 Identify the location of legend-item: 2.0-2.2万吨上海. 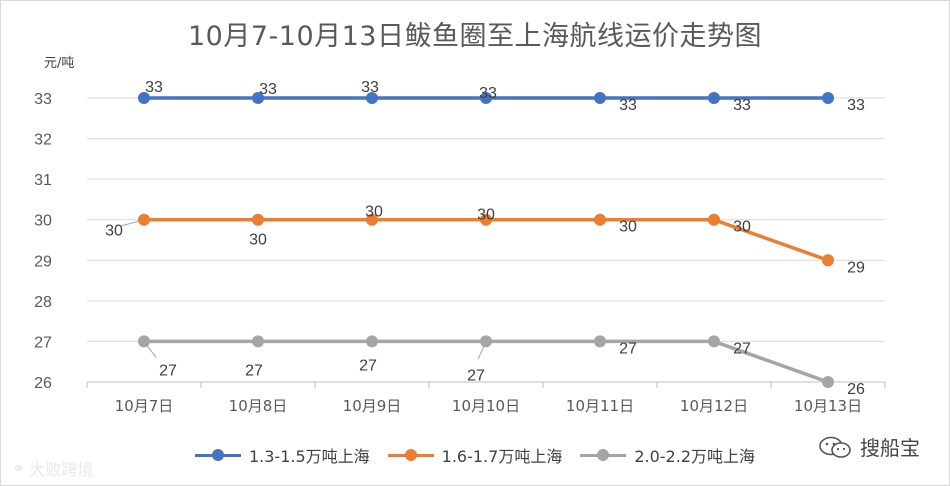
(667, 455).